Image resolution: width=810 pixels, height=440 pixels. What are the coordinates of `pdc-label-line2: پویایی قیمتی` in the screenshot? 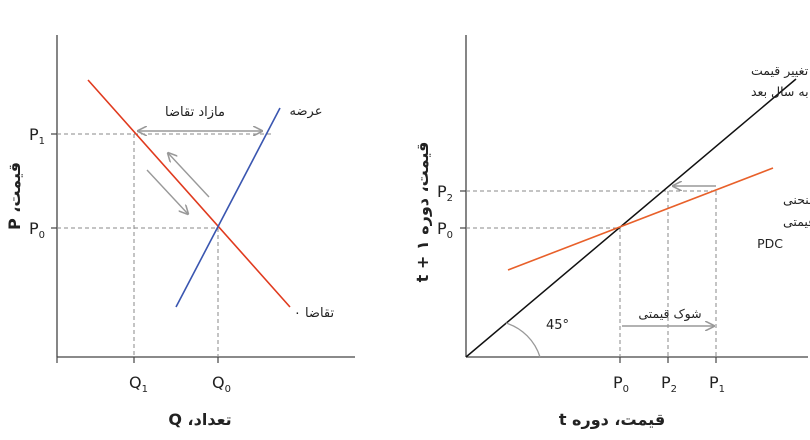 It's located at (796, 222).